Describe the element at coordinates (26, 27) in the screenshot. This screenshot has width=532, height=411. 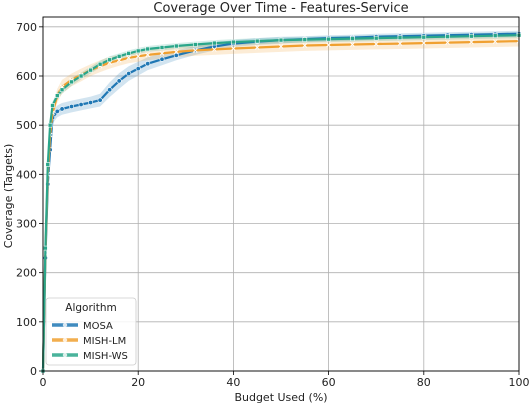
I see `y-tick-label: 700` at that location.